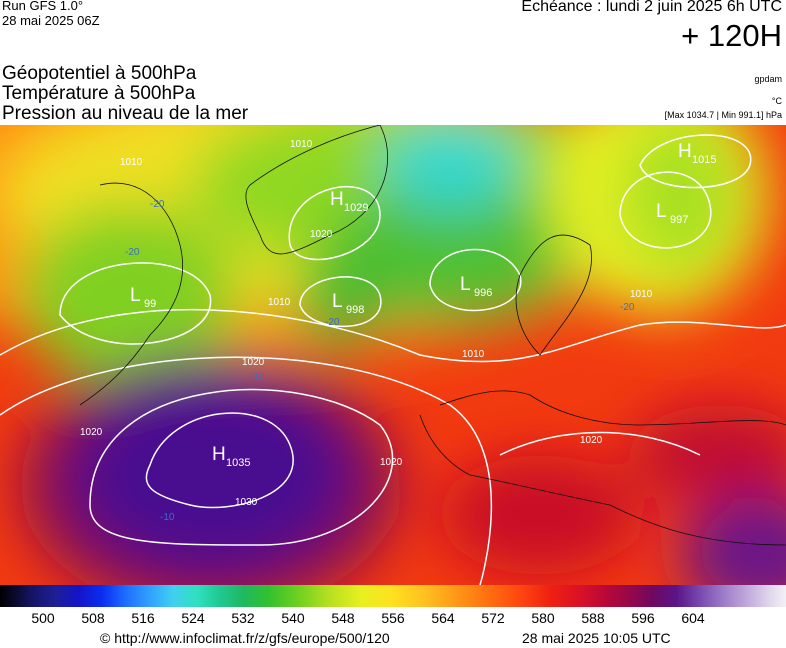 The width and height of the screenshot is (786, 648). I want to click on pressure-range: [Max 1034.7 | Min 991.1] hPa, so click(723, 115).